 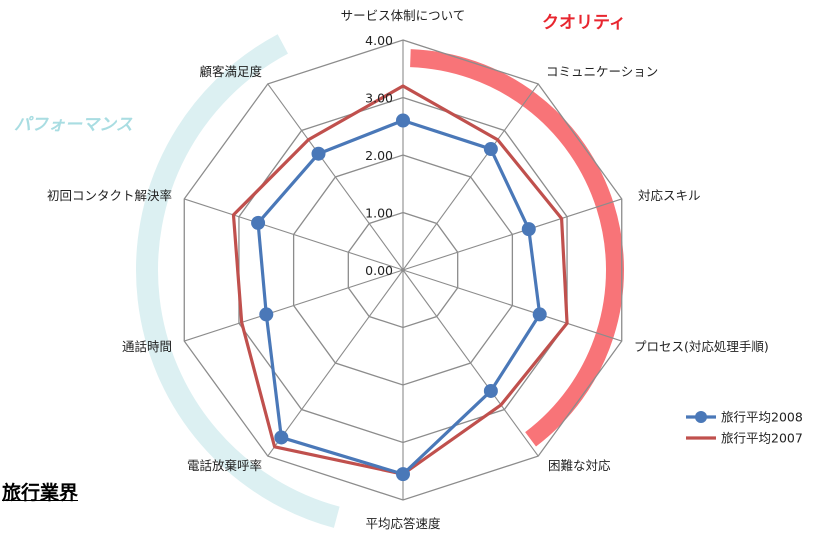 I want to click on category-label: 電話放棄呼率, so click(x=224, y=465).